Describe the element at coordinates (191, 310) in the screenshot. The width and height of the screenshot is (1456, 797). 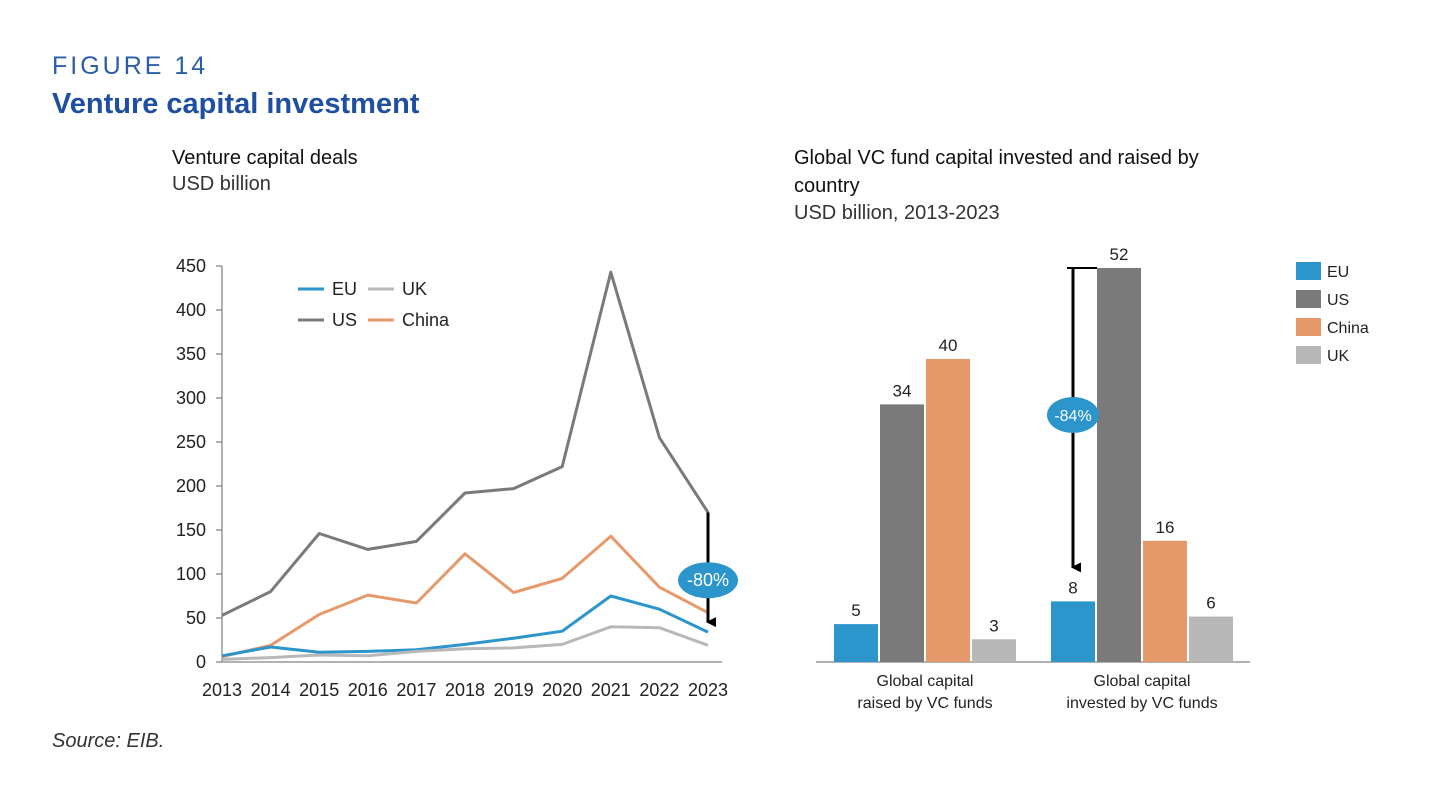
I see `y-tick-label: 400` at that location.